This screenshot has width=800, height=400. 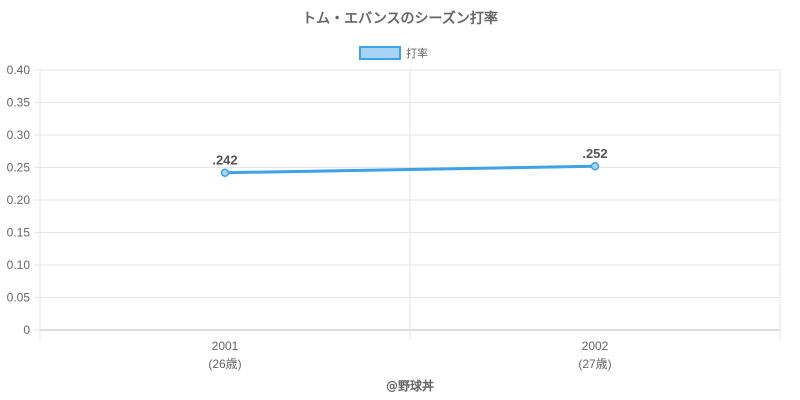 I want to click on chart-title: トム・エバンスのシーズン打率, so click(x=400, y=18).